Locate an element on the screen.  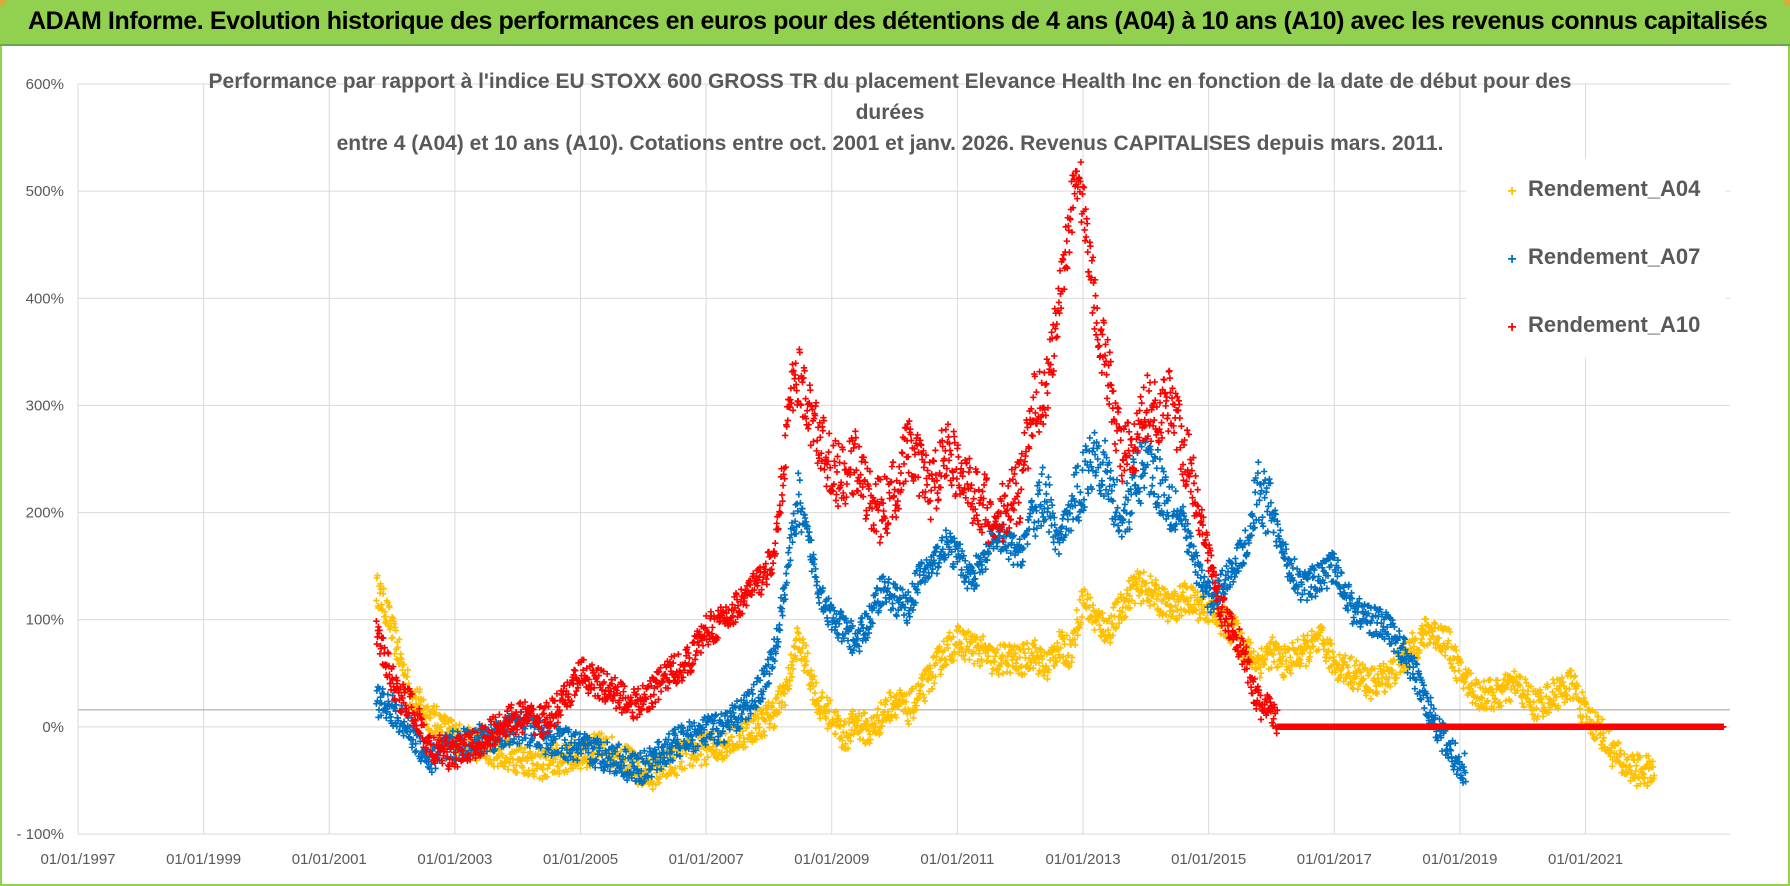
y-tick-label: 500% is located at coordinates (45, 191).